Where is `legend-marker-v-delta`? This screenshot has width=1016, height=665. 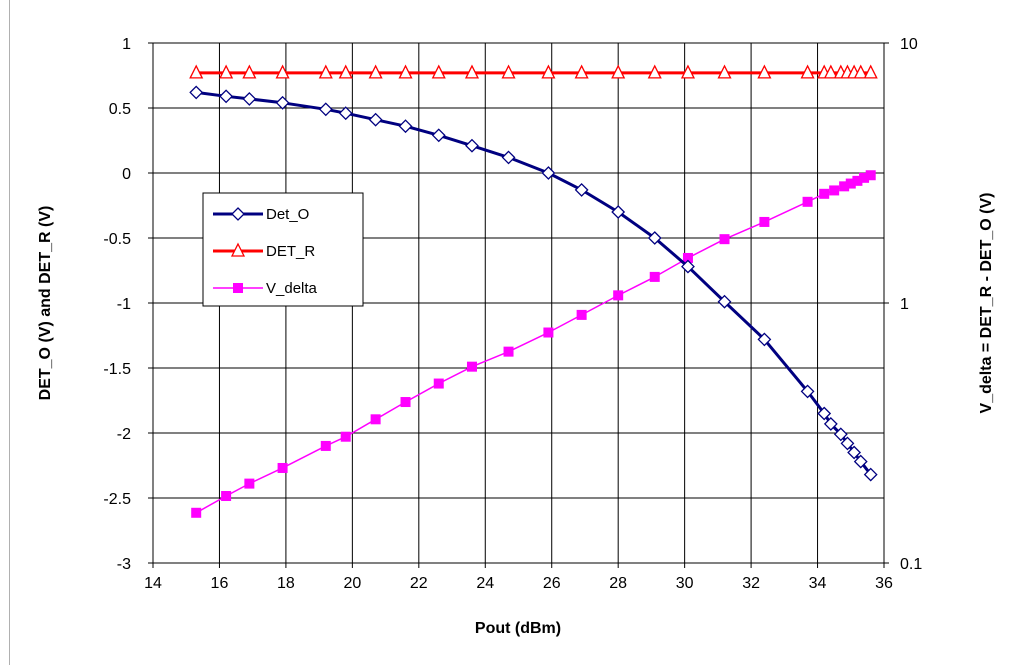 legend-marker-v-delta is located at coordinates (238, 288).